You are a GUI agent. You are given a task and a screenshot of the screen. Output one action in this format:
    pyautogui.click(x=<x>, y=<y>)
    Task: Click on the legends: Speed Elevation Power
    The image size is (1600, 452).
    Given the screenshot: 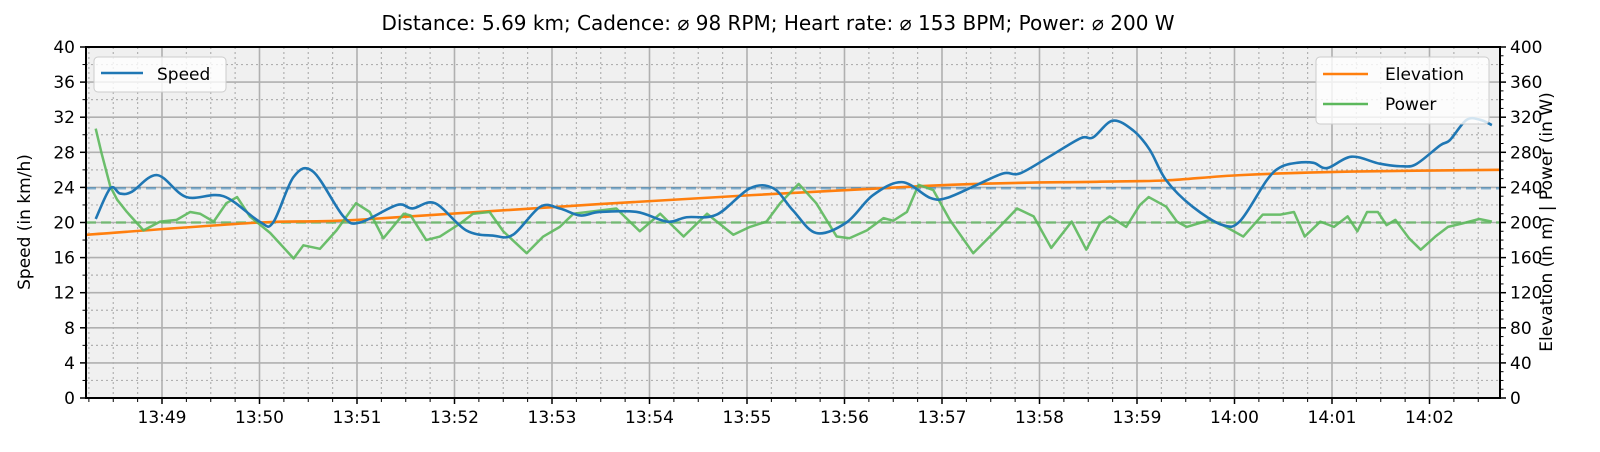 What is the action you would take?
    pyautogui.click(x=791, y=90)
    